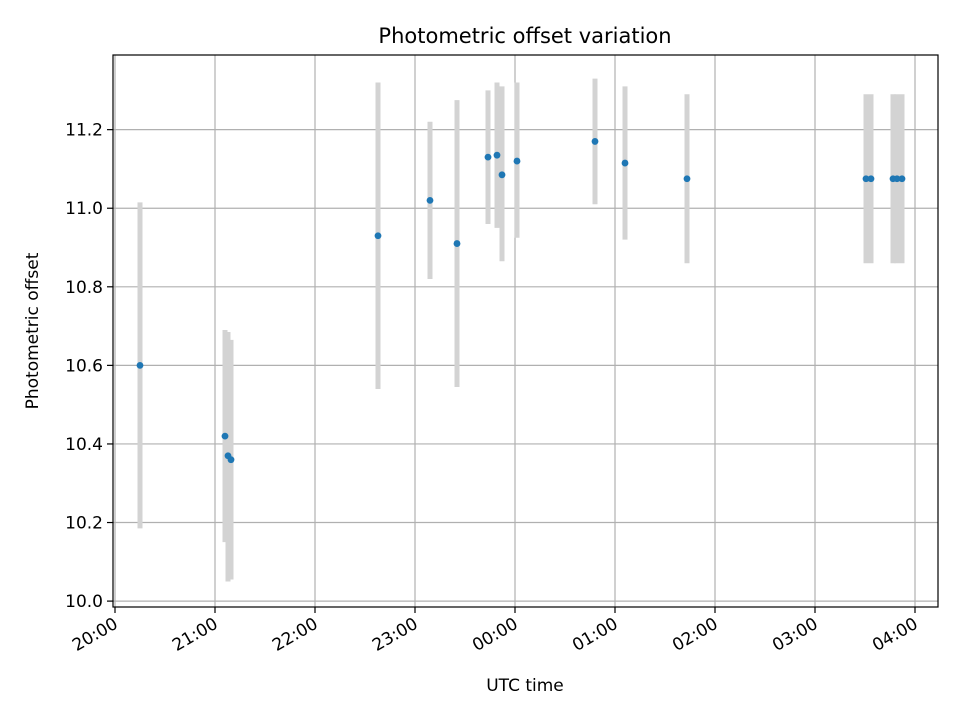 The width and height of the screenshot is (960, 720). Describe the element at coordinates (84, 288) in the screenshot. I see `y-tick-label: 10.8` at that location.